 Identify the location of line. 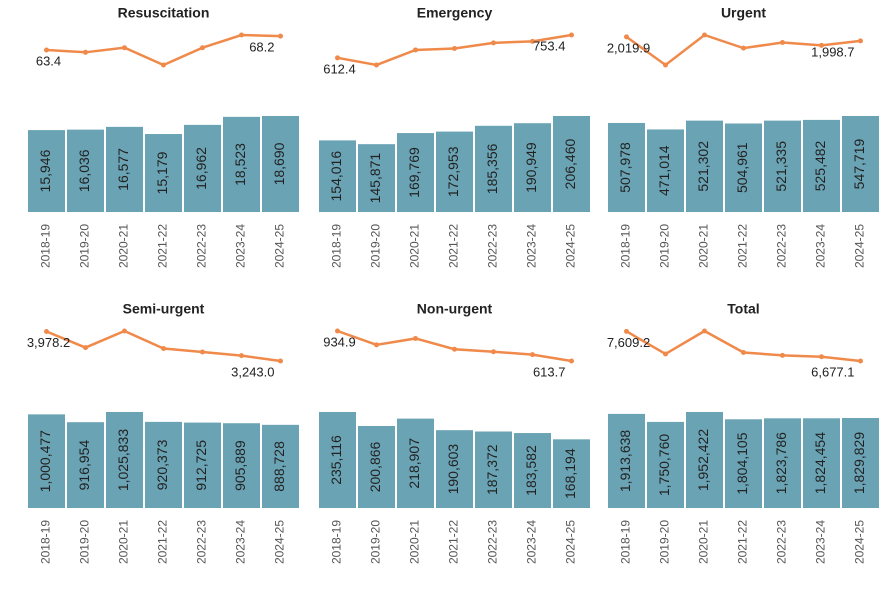
(743, 346).